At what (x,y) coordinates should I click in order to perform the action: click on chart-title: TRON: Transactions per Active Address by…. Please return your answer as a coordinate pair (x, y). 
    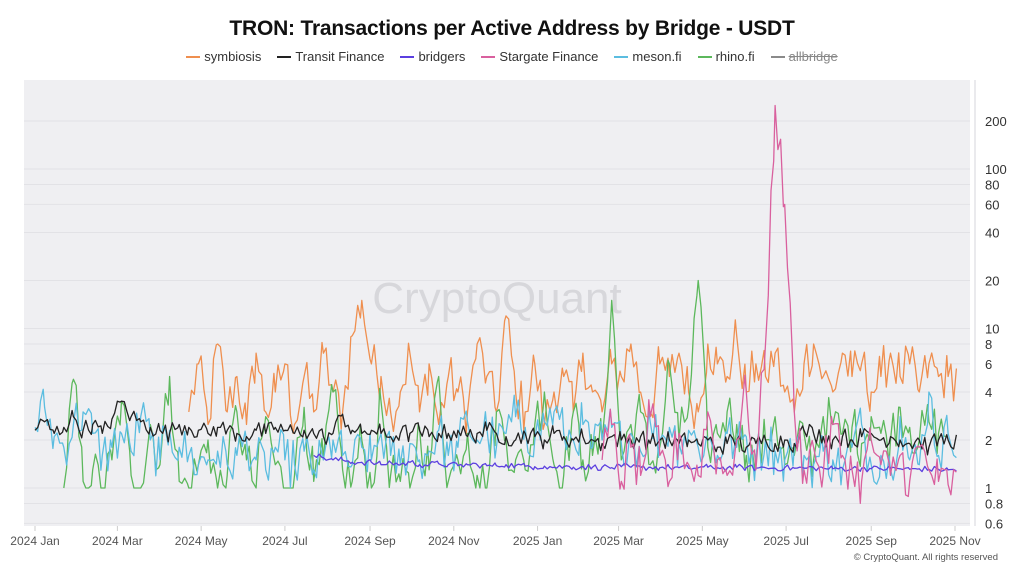
    Looking at the image, I should click on (512, 28).